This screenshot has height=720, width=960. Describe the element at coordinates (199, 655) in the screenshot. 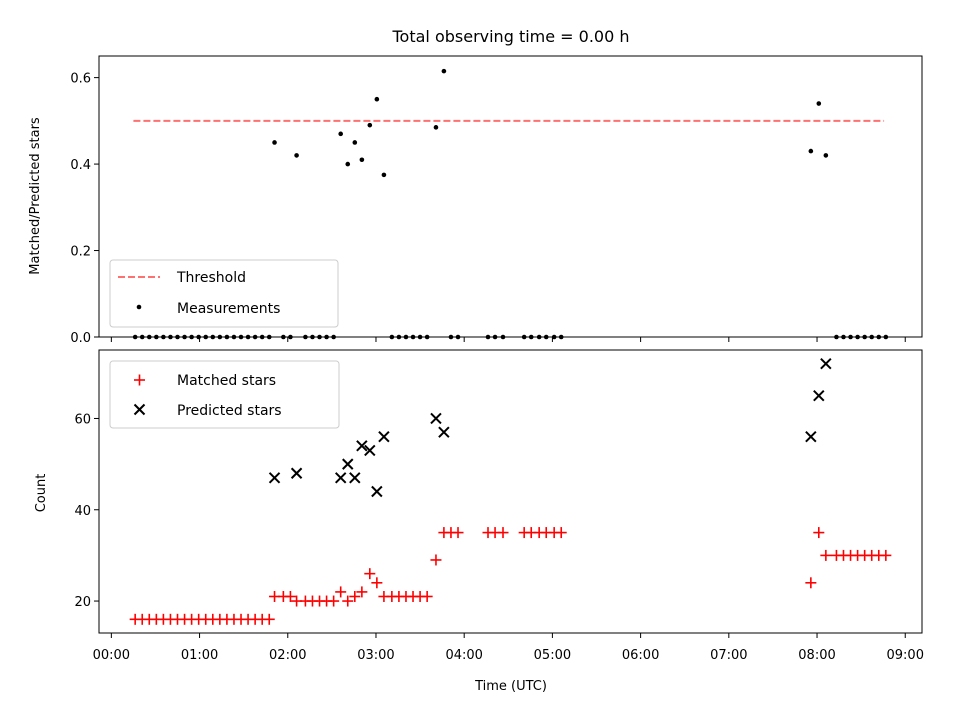

I see `x-tick-label: 01:00` at that location.